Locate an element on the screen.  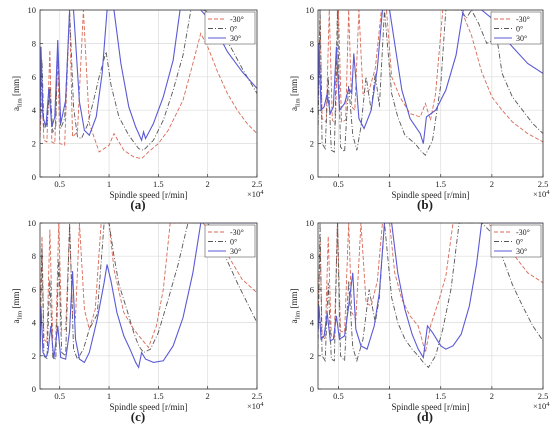
panel-label: (c) is located at coordinates (138, 416).